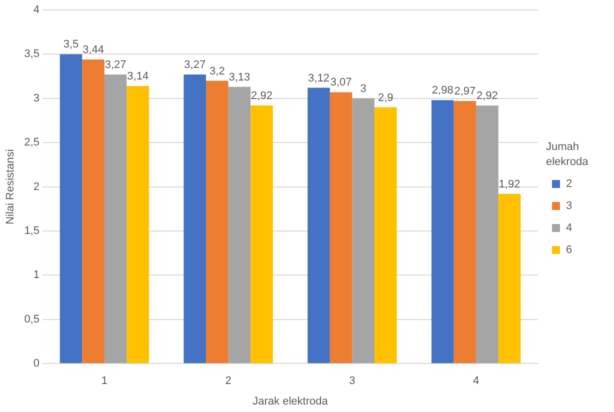 The width and height of the screenshot is (614, 412). What do you see at coordinates (239, 77) in the screenshot?
I see `data-label: 3,13` at bounding box center [239, 77].